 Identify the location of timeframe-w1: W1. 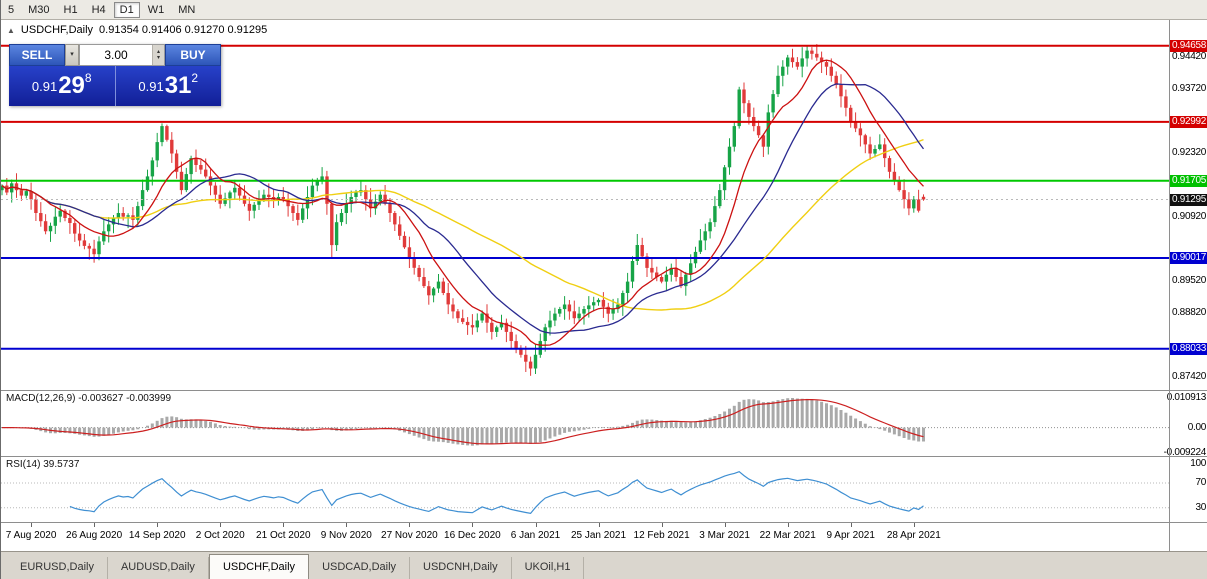
(156, 10).